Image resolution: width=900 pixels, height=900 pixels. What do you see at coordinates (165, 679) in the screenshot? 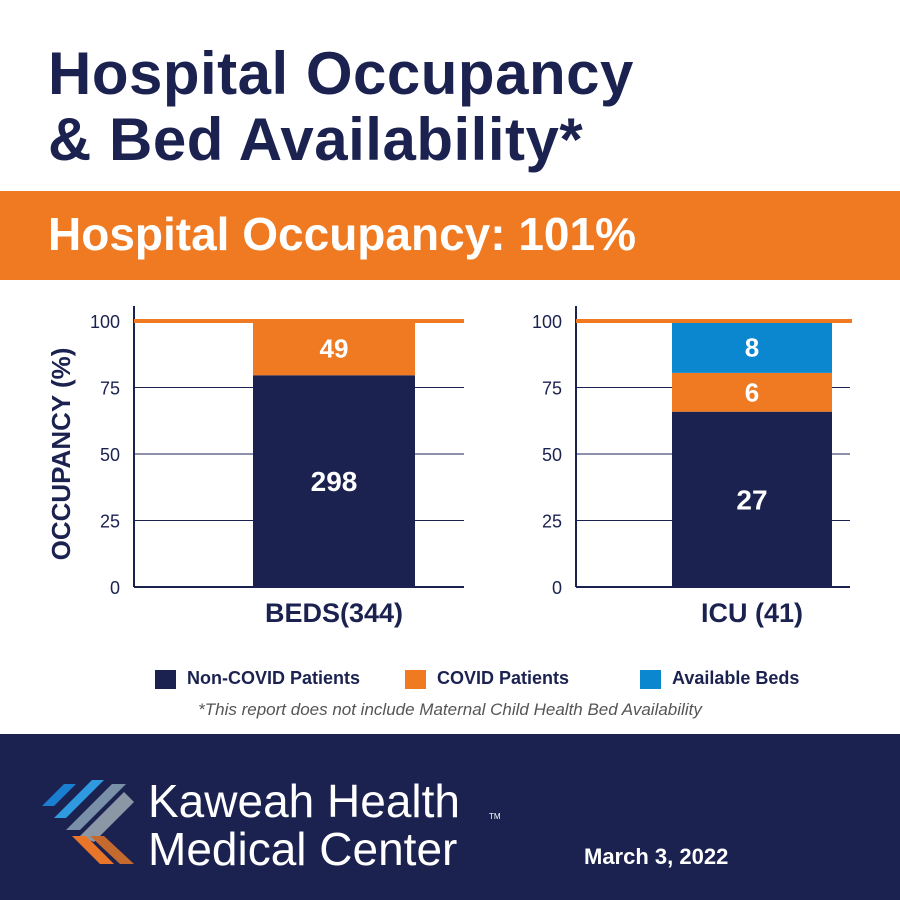
I see `legend-swatch-non-covid` at bounding box center [165, 679].